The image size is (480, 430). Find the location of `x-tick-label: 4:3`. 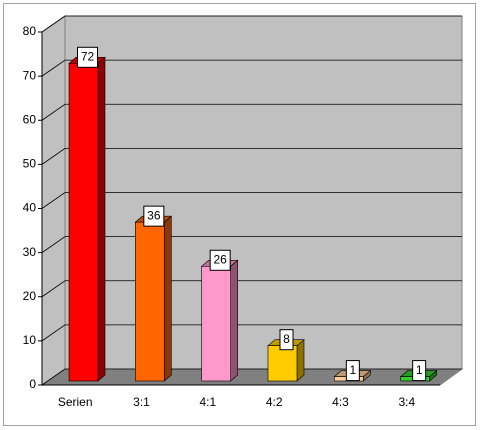

x-tick-label: 4:3 is located at coordinates (340, 402).